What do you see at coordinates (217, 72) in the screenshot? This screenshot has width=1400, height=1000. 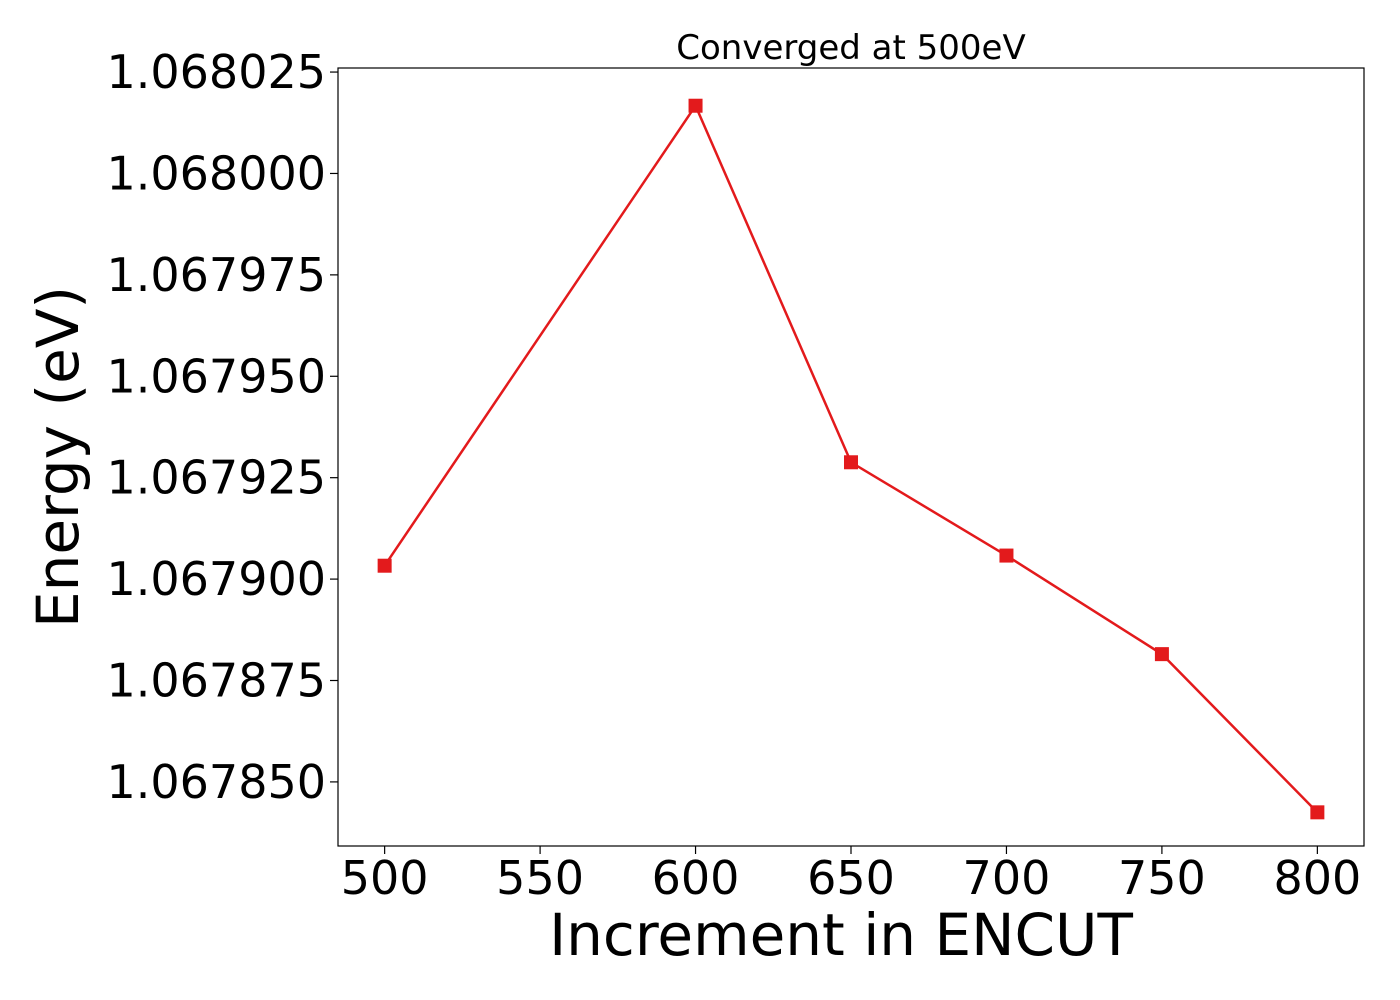 I see `y-tick-label: 1.068025` at bounding box center [217, 72].